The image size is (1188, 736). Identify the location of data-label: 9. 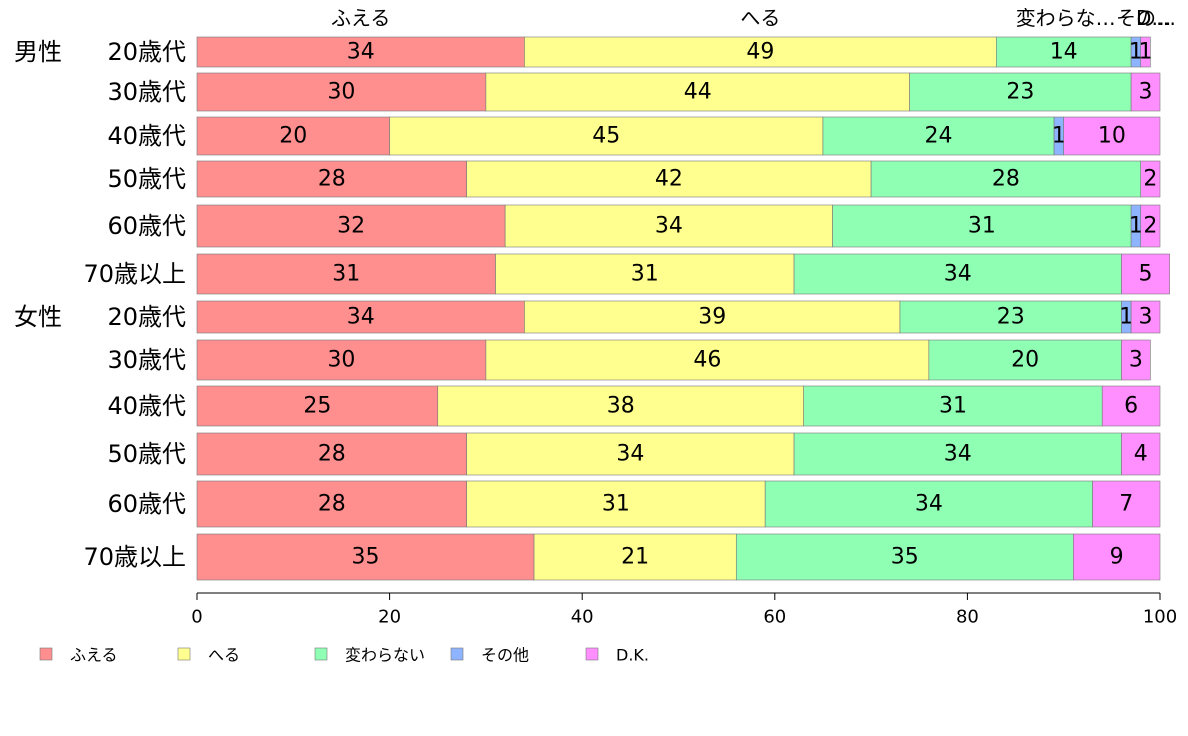
(1117, 557).